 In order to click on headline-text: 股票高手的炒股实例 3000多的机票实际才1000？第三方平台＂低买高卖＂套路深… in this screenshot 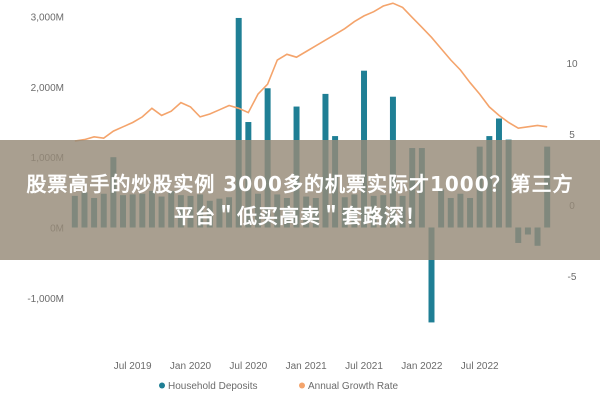, I will do `click(300, 200)`.